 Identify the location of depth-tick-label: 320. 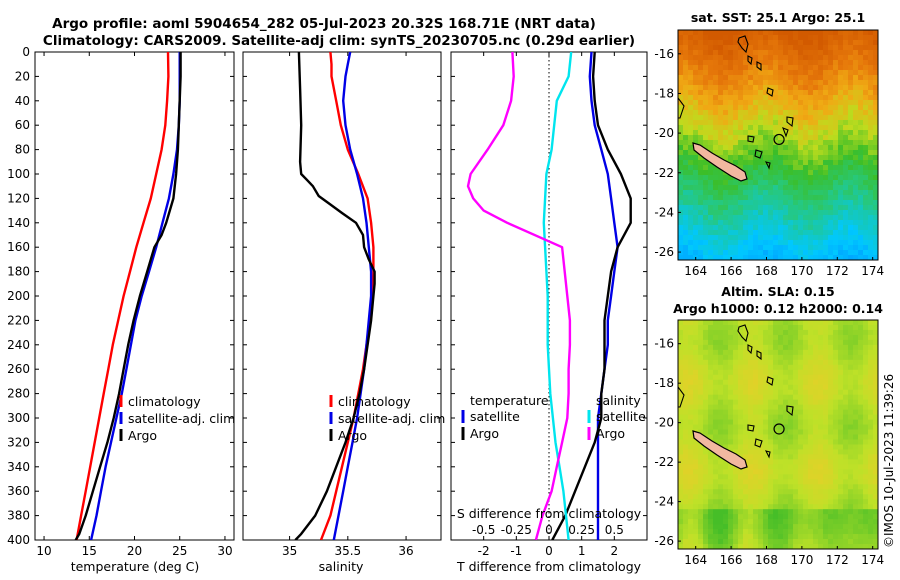
(18, 442).